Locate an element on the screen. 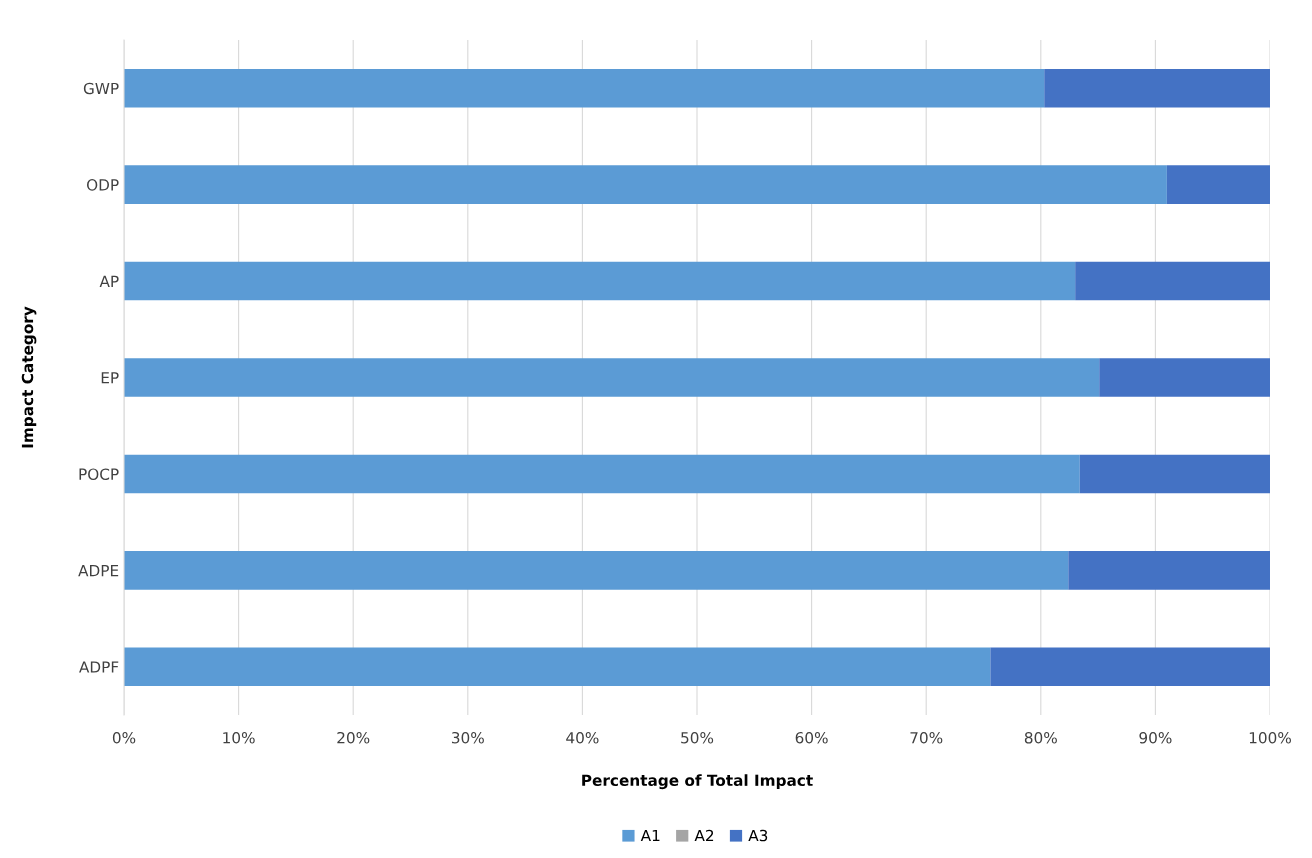 Image resolution: width=1312 pixels, height=858 pixels. x-tick-label: 10% is located at coordinates (239, 737).